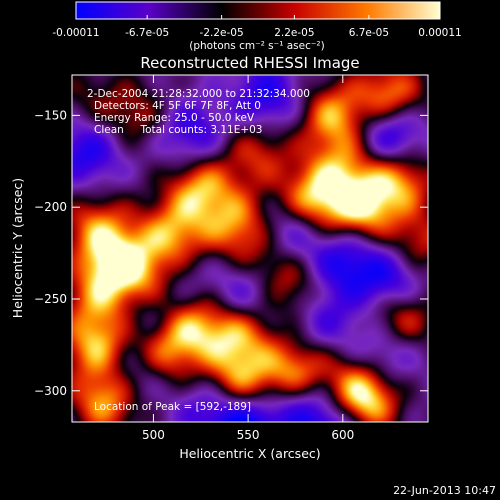  Describe the element at coordinates (258, 10) in the screenshot. I see `colorbar` at that location.